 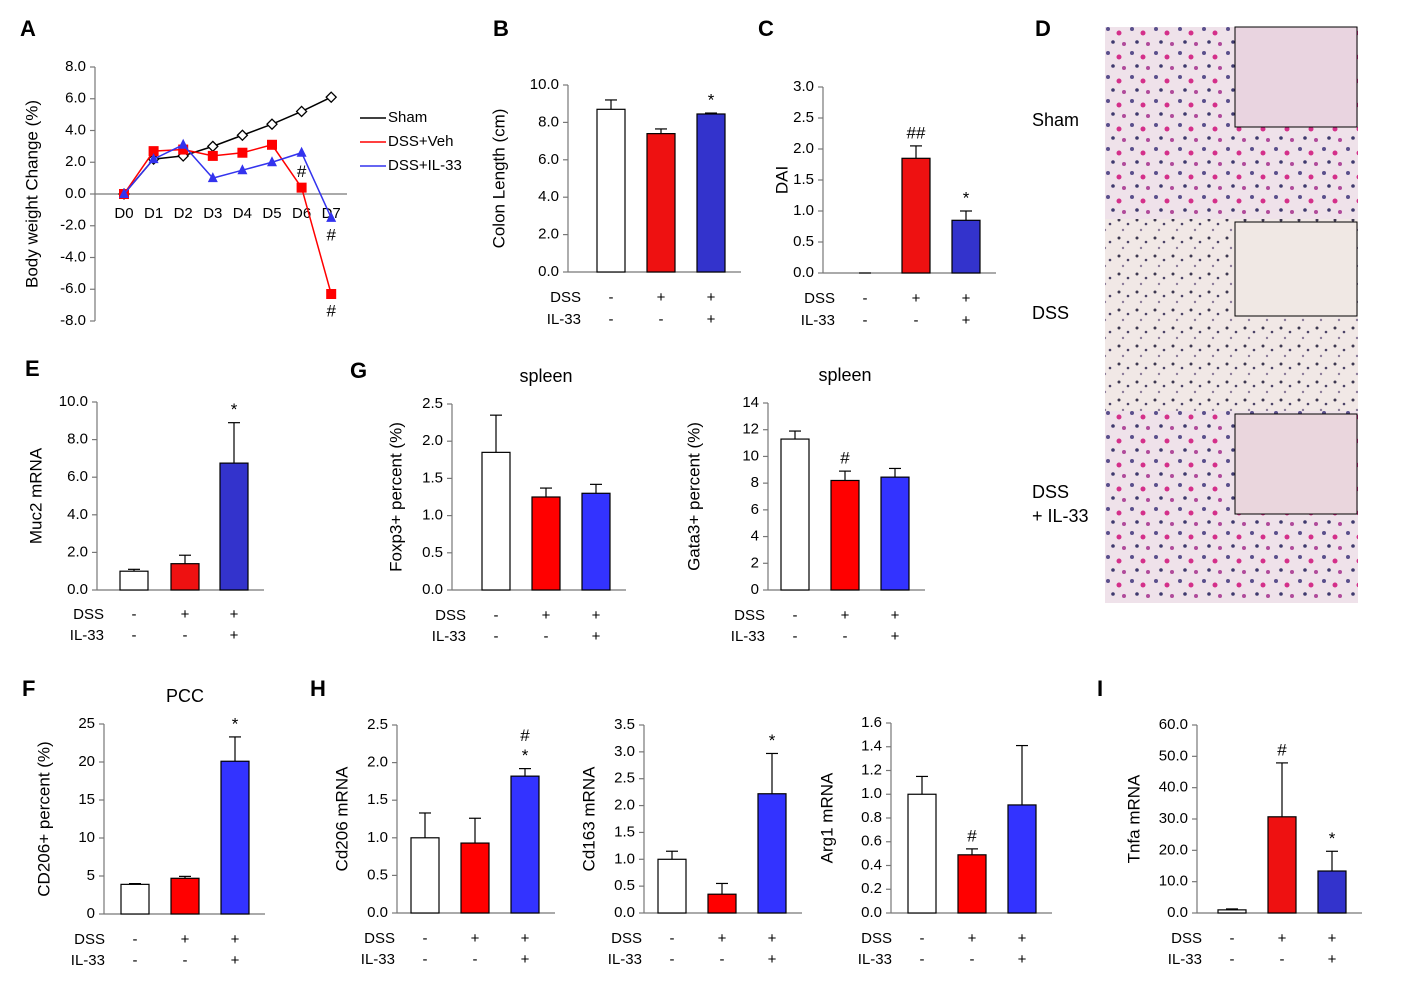 What do you see at coordinates (750, 402) in the screenshot?
I see `y-tick-label: 14` at bounding box center [750, 402].